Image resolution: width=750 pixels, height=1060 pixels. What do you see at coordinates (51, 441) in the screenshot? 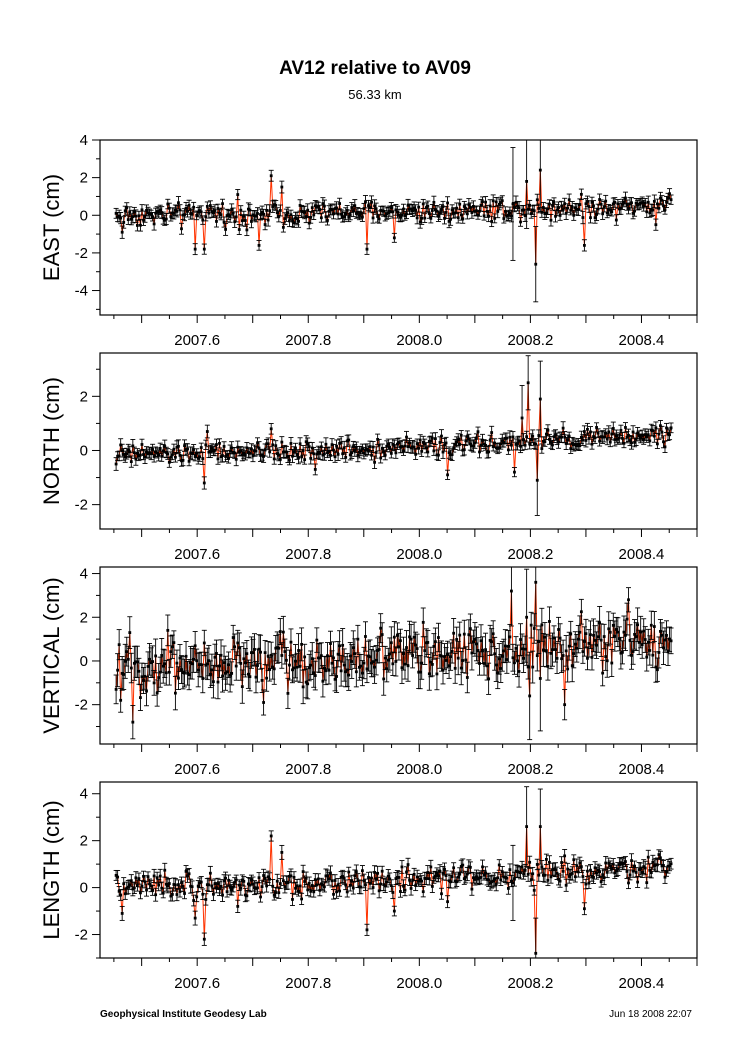
I see `north-axis-label: NORTH (cm)` at bounding box center [51, 441].